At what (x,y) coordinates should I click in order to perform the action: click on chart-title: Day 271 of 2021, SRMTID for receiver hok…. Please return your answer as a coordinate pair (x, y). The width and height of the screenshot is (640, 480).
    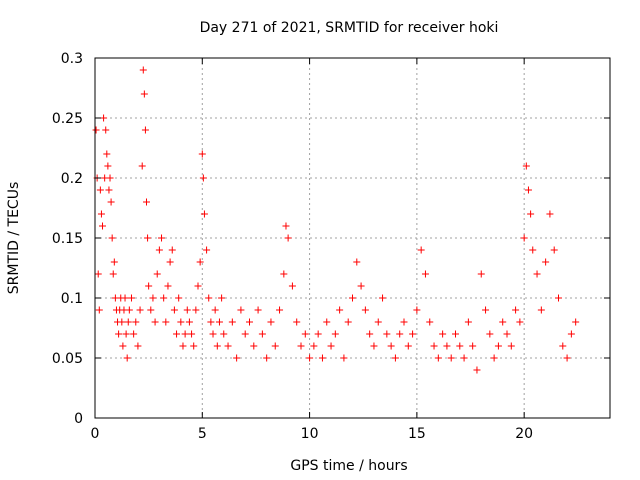
    Looking at the image, I should click on (349, 28).